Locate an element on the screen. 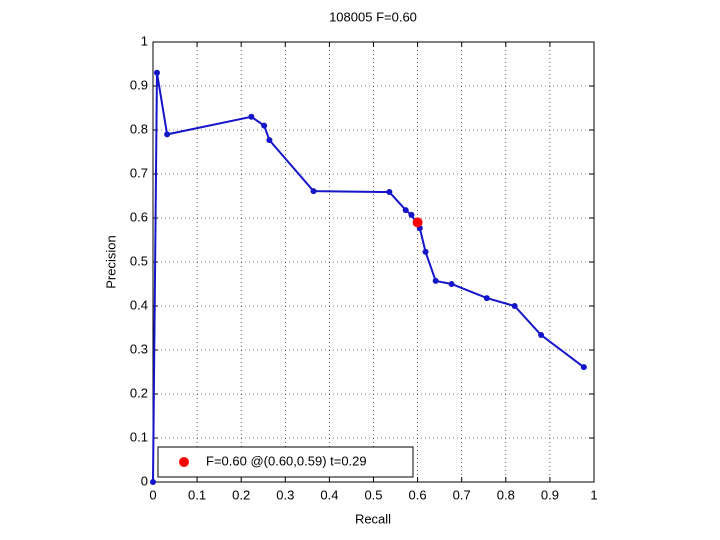  y-tick-label: 0.6 is located at coordinates (139, 216).